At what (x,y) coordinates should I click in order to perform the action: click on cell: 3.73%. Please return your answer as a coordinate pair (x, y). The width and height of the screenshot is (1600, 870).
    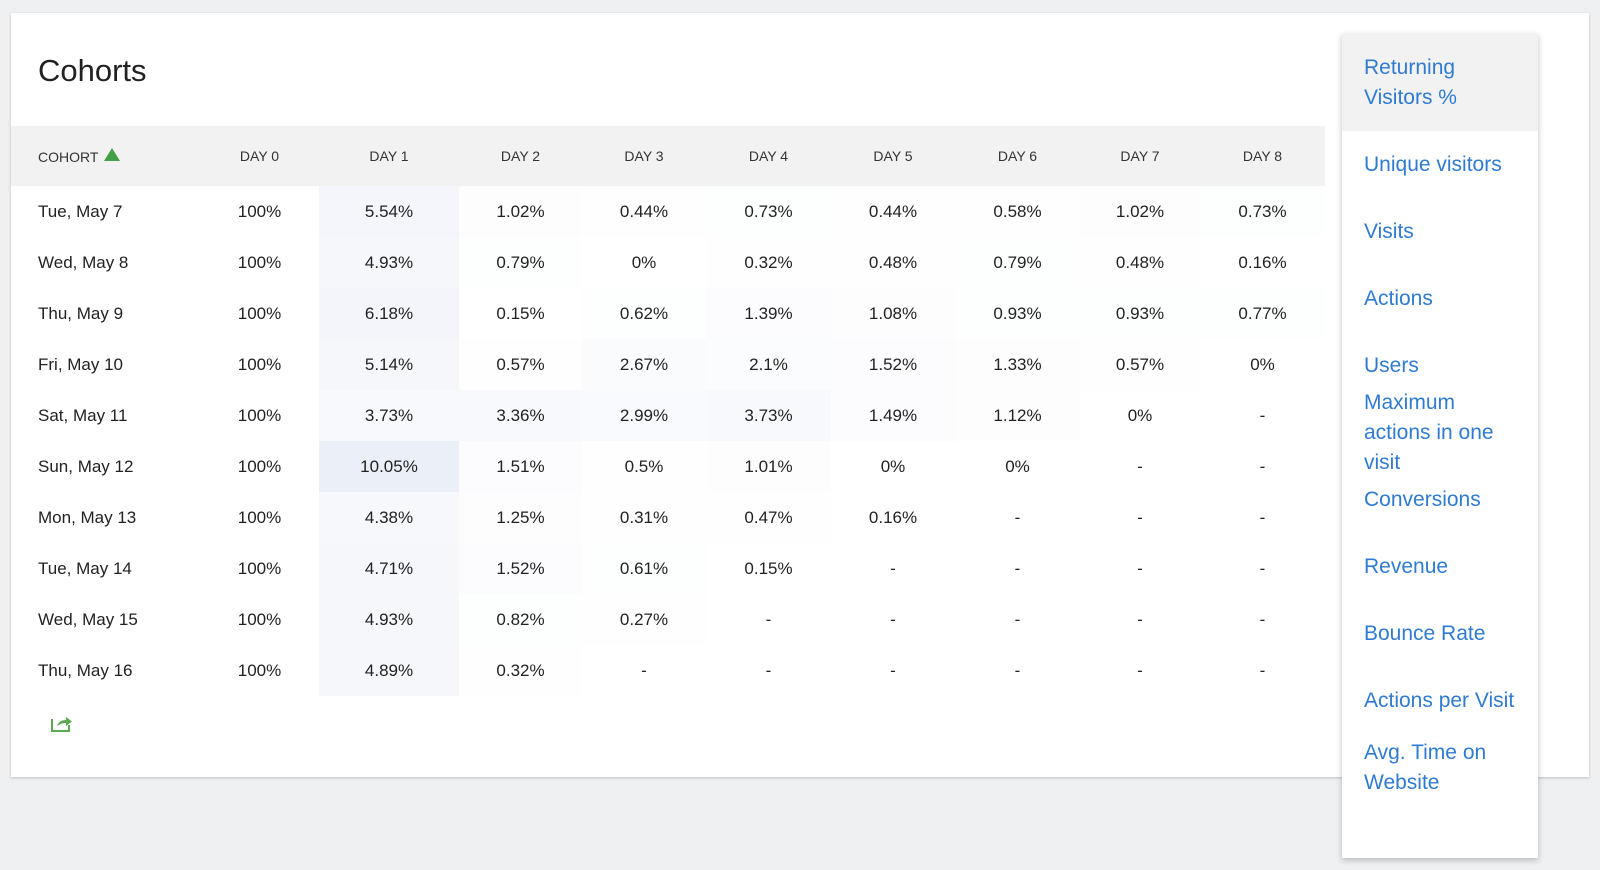
    Looking at the image, I should click on (389, 415).